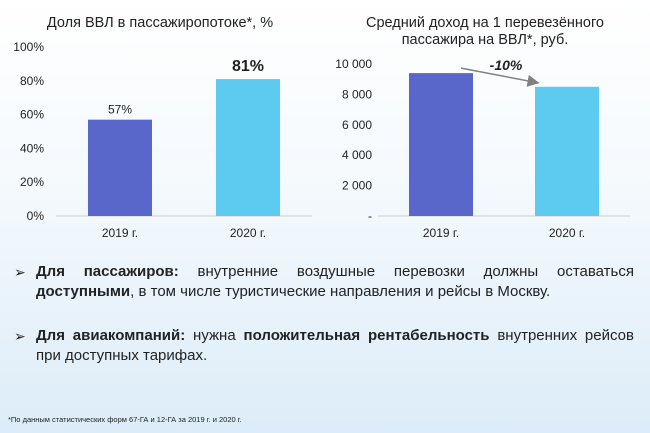  Describe the element at coordinates (32, 115) in the screenshot. I see `y-tick-label: 60%` at that location.